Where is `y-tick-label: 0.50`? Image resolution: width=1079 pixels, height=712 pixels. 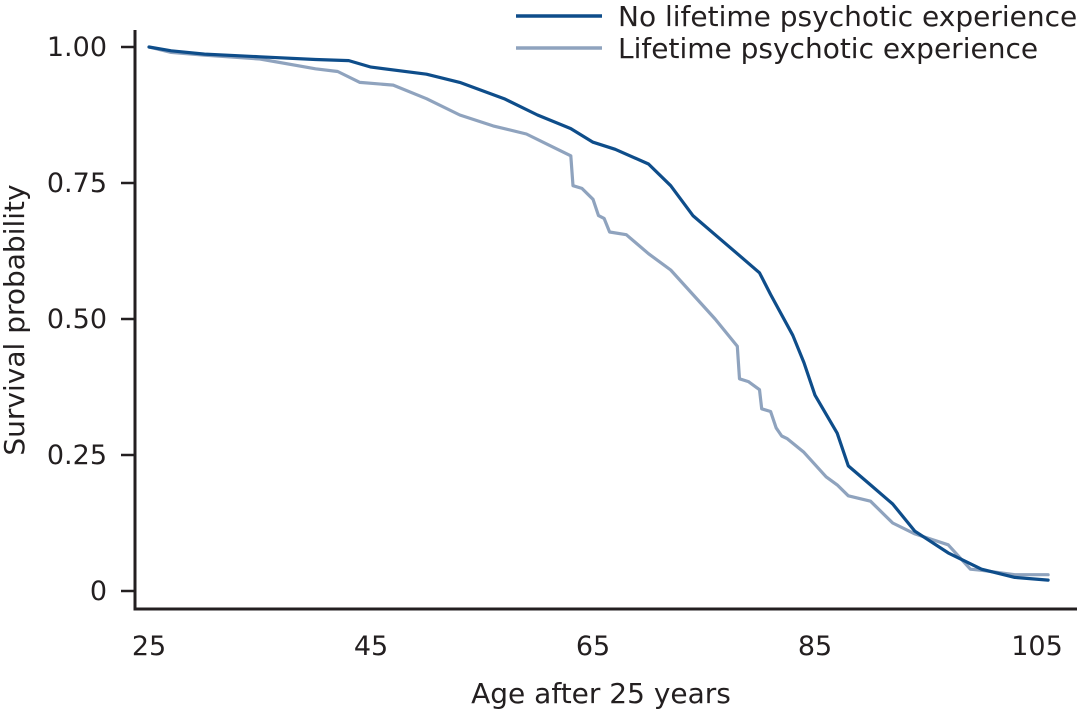
y-tick-label: 0.50 is located at coordinates (77, 319).